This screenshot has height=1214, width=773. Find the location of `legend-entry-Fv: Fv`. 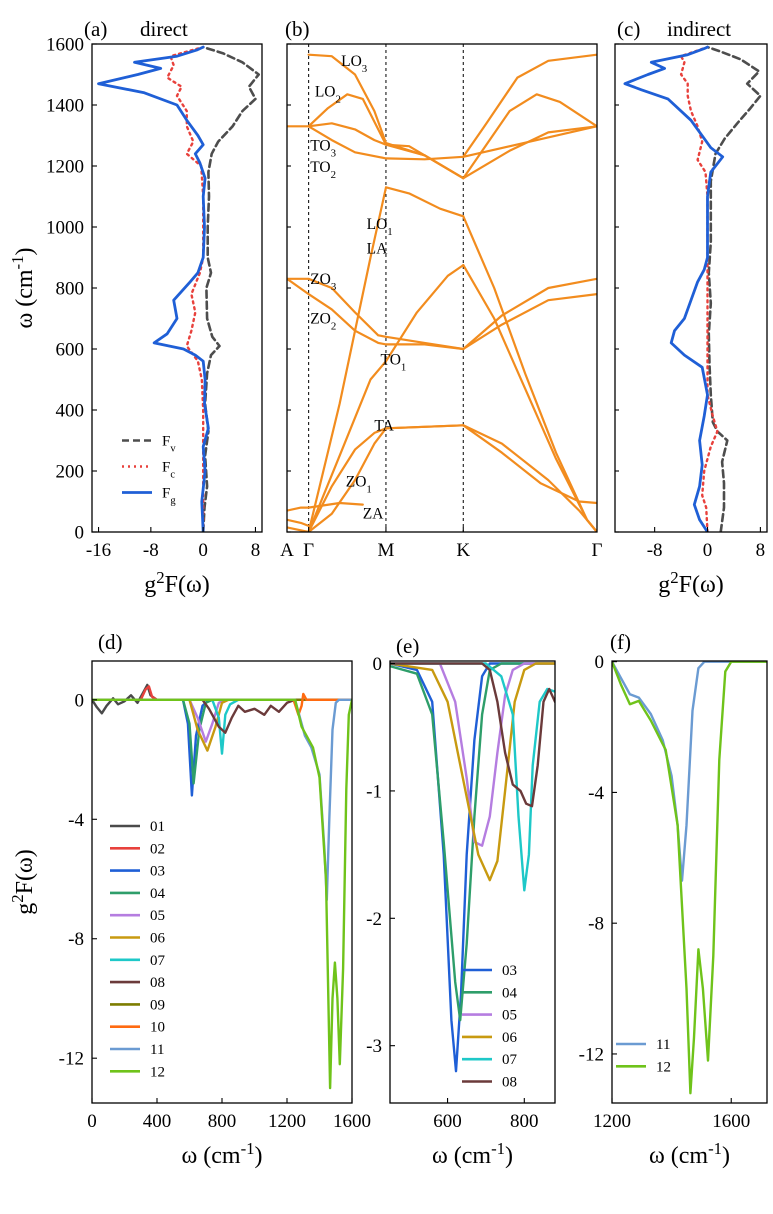

legend-entry-Fv: Fv is located at coordinates (169, 444).